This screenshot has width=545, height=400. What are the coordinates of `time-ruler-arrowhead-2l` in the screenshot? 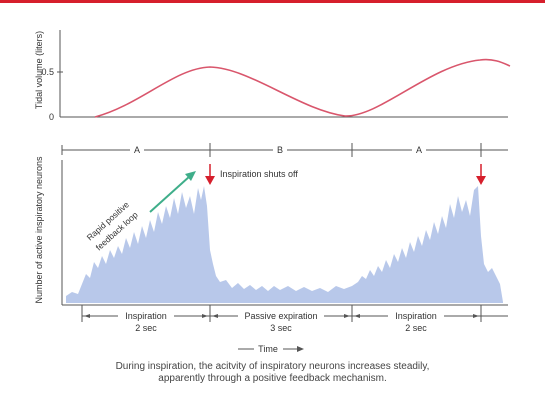 It's located at (215, 316).